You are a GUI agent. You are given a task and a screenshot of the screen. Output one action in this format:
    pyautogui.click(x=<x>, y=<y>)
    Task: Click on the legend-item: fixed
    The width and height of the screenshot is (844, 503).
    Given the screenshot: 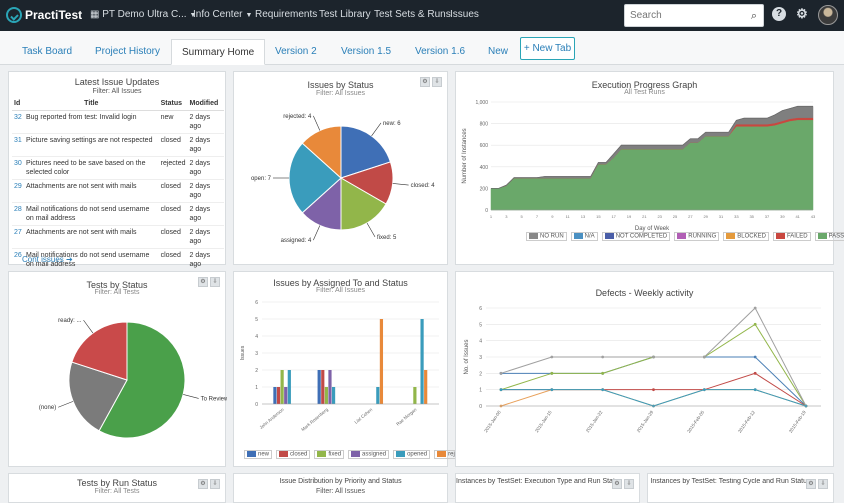 What is the action you would take?
    pyautogui.click(x=329, y=454)
    